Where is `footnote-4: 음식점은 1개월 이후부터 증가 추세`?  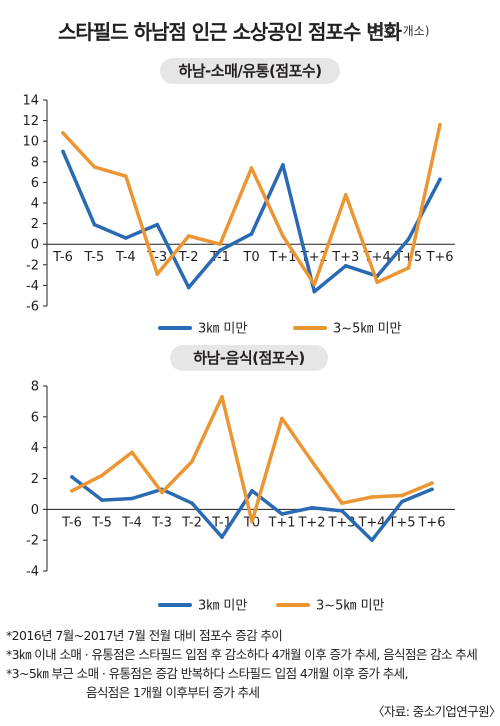 footnote-4: 음식점은 1개월 이후부터 증가 추세 is located at coordinates (173, 692).